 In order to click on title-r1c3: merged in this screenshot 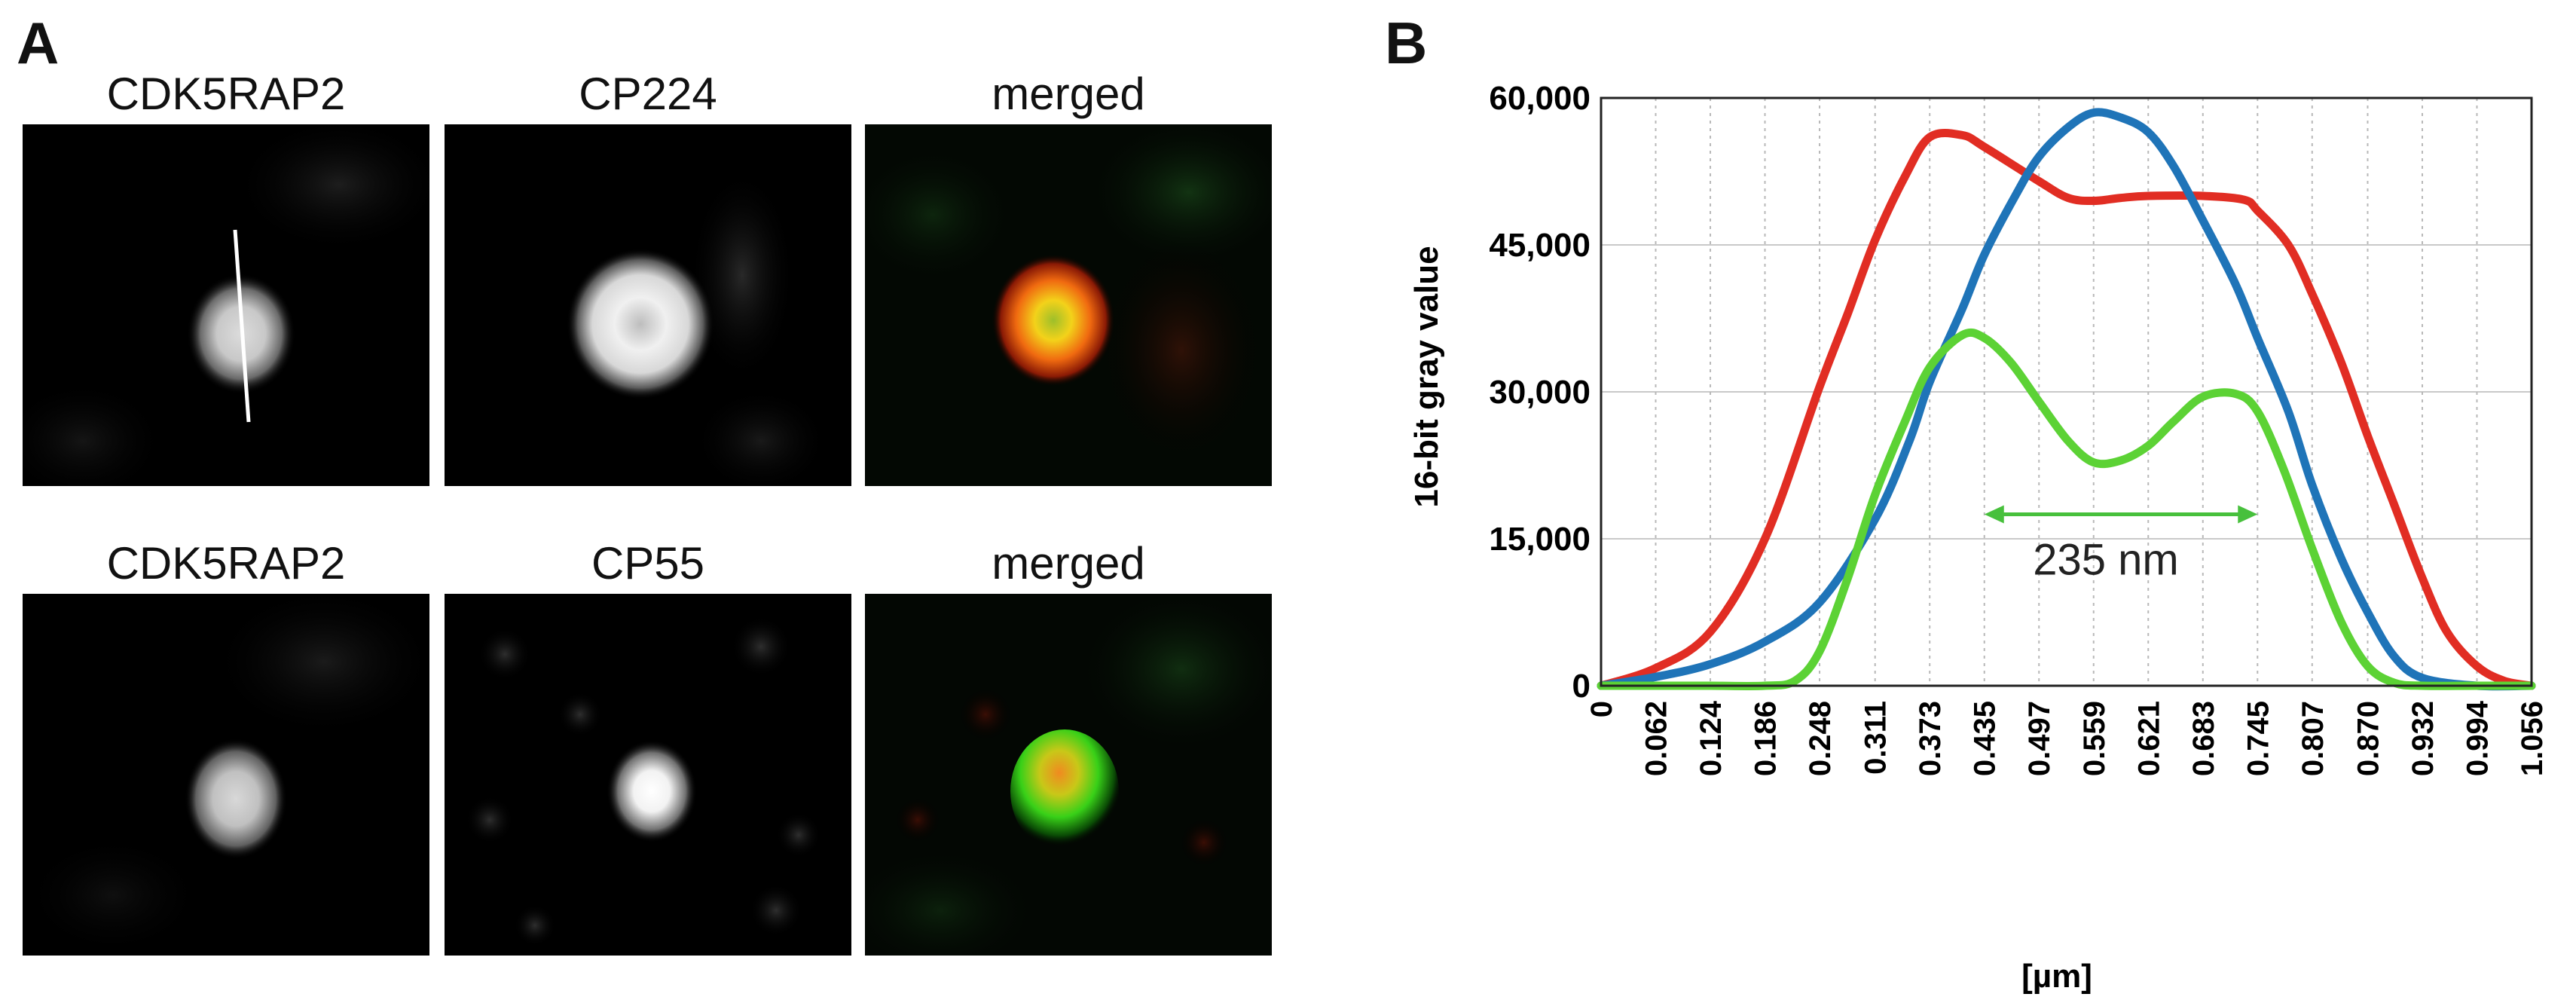, I will do `click(1068, 94)`.